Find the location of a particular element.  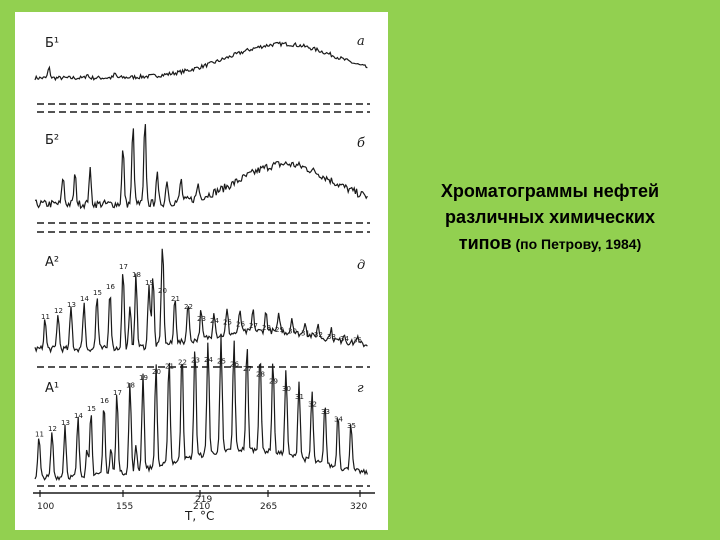

panel-d-peak-label: 33 is located at coordinates (325, 412).